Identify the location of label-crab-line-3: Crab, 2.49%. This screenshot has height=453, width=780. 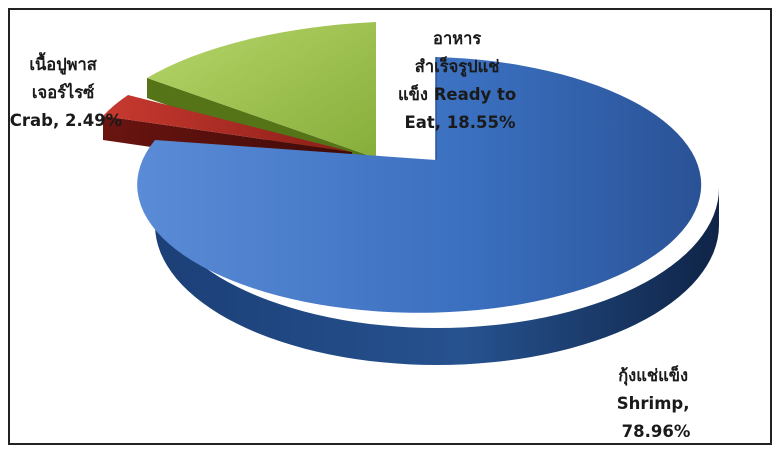
(66, 120).